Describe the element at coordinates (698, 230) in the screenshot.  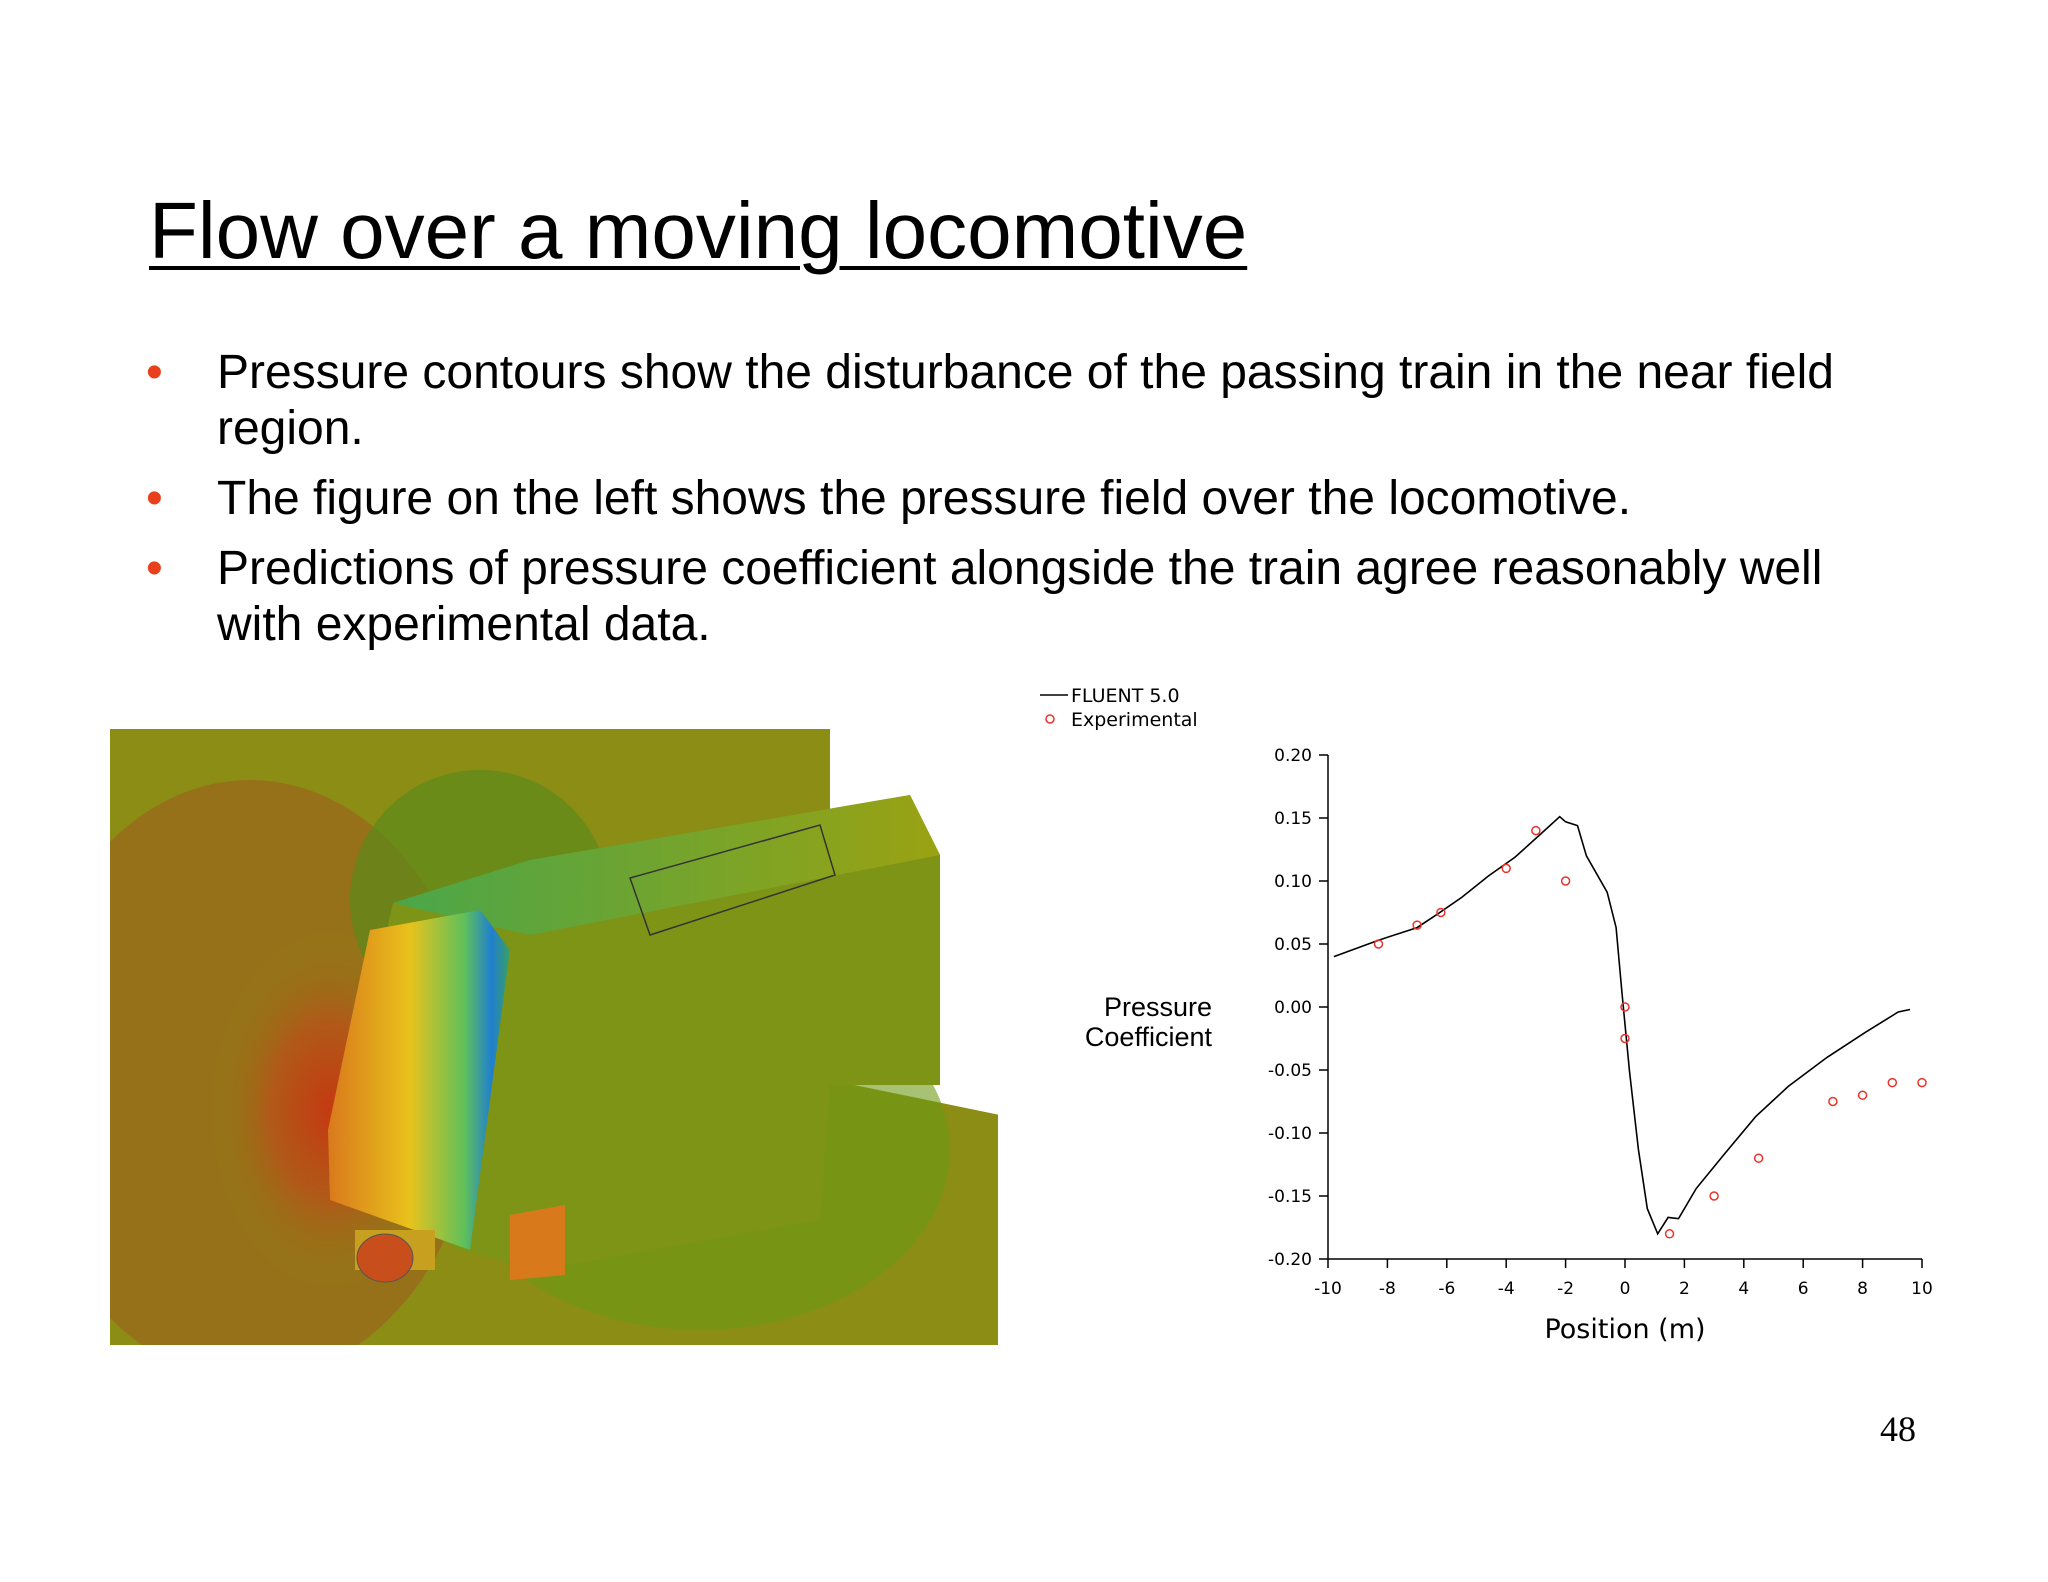
I see `slide-title: Flow over a moving locomotive` at that location.